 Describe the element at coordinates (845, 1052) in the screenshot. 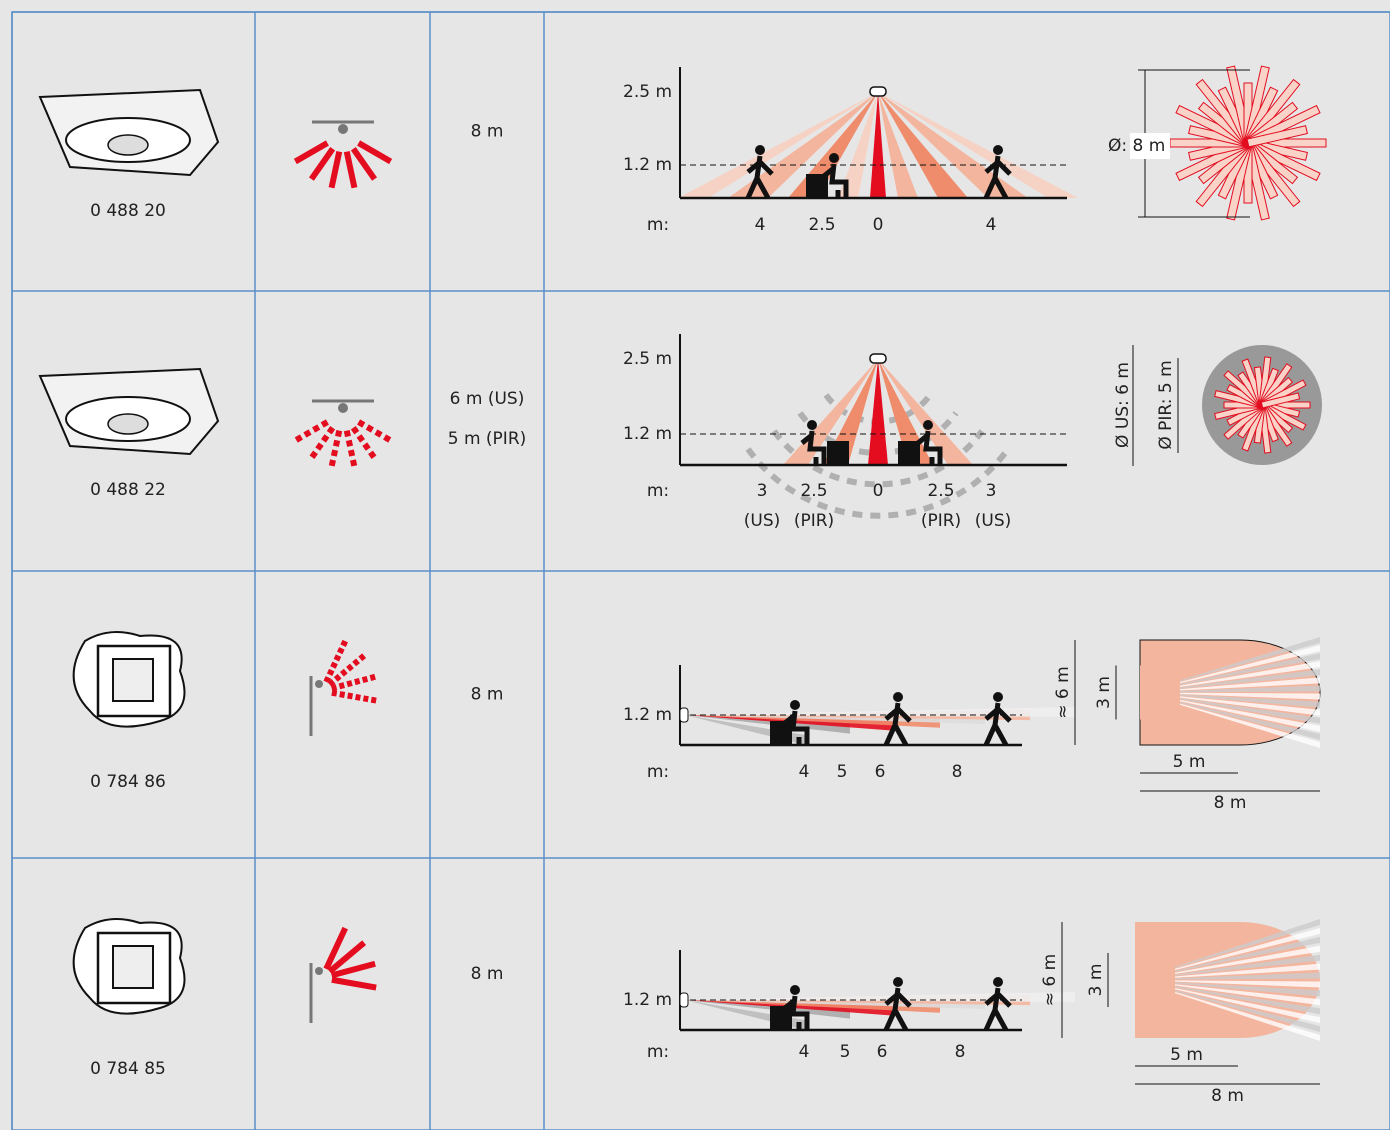

I see `label: 5` at that location.